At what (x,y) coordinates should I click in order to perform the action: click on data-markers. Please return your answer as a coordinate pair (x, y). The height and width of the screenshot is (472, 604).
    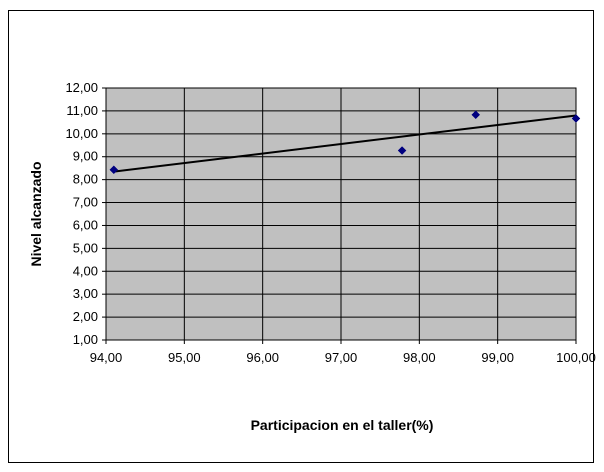
    Looking at the image, I should click on (345, 142).